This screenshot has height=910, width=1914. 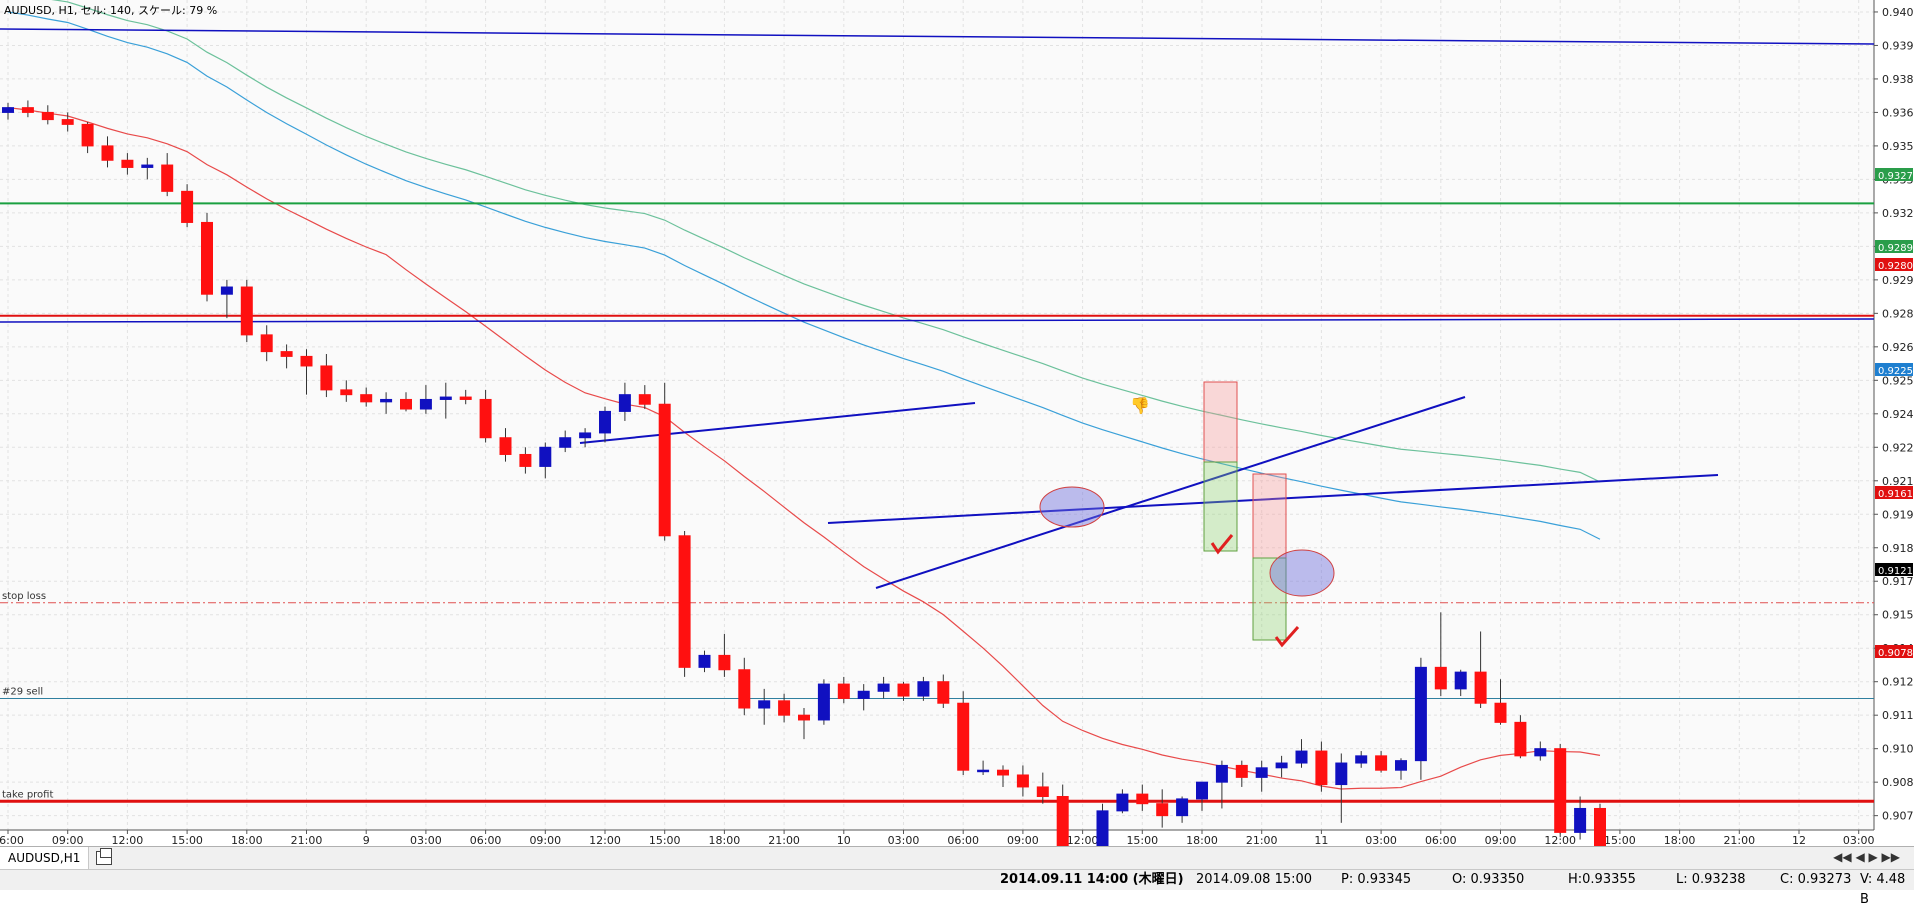 I want to click on tab-nav-buttons: ◀◀ ◀ ▶ ▶▶, so click(x=1866, y=857).